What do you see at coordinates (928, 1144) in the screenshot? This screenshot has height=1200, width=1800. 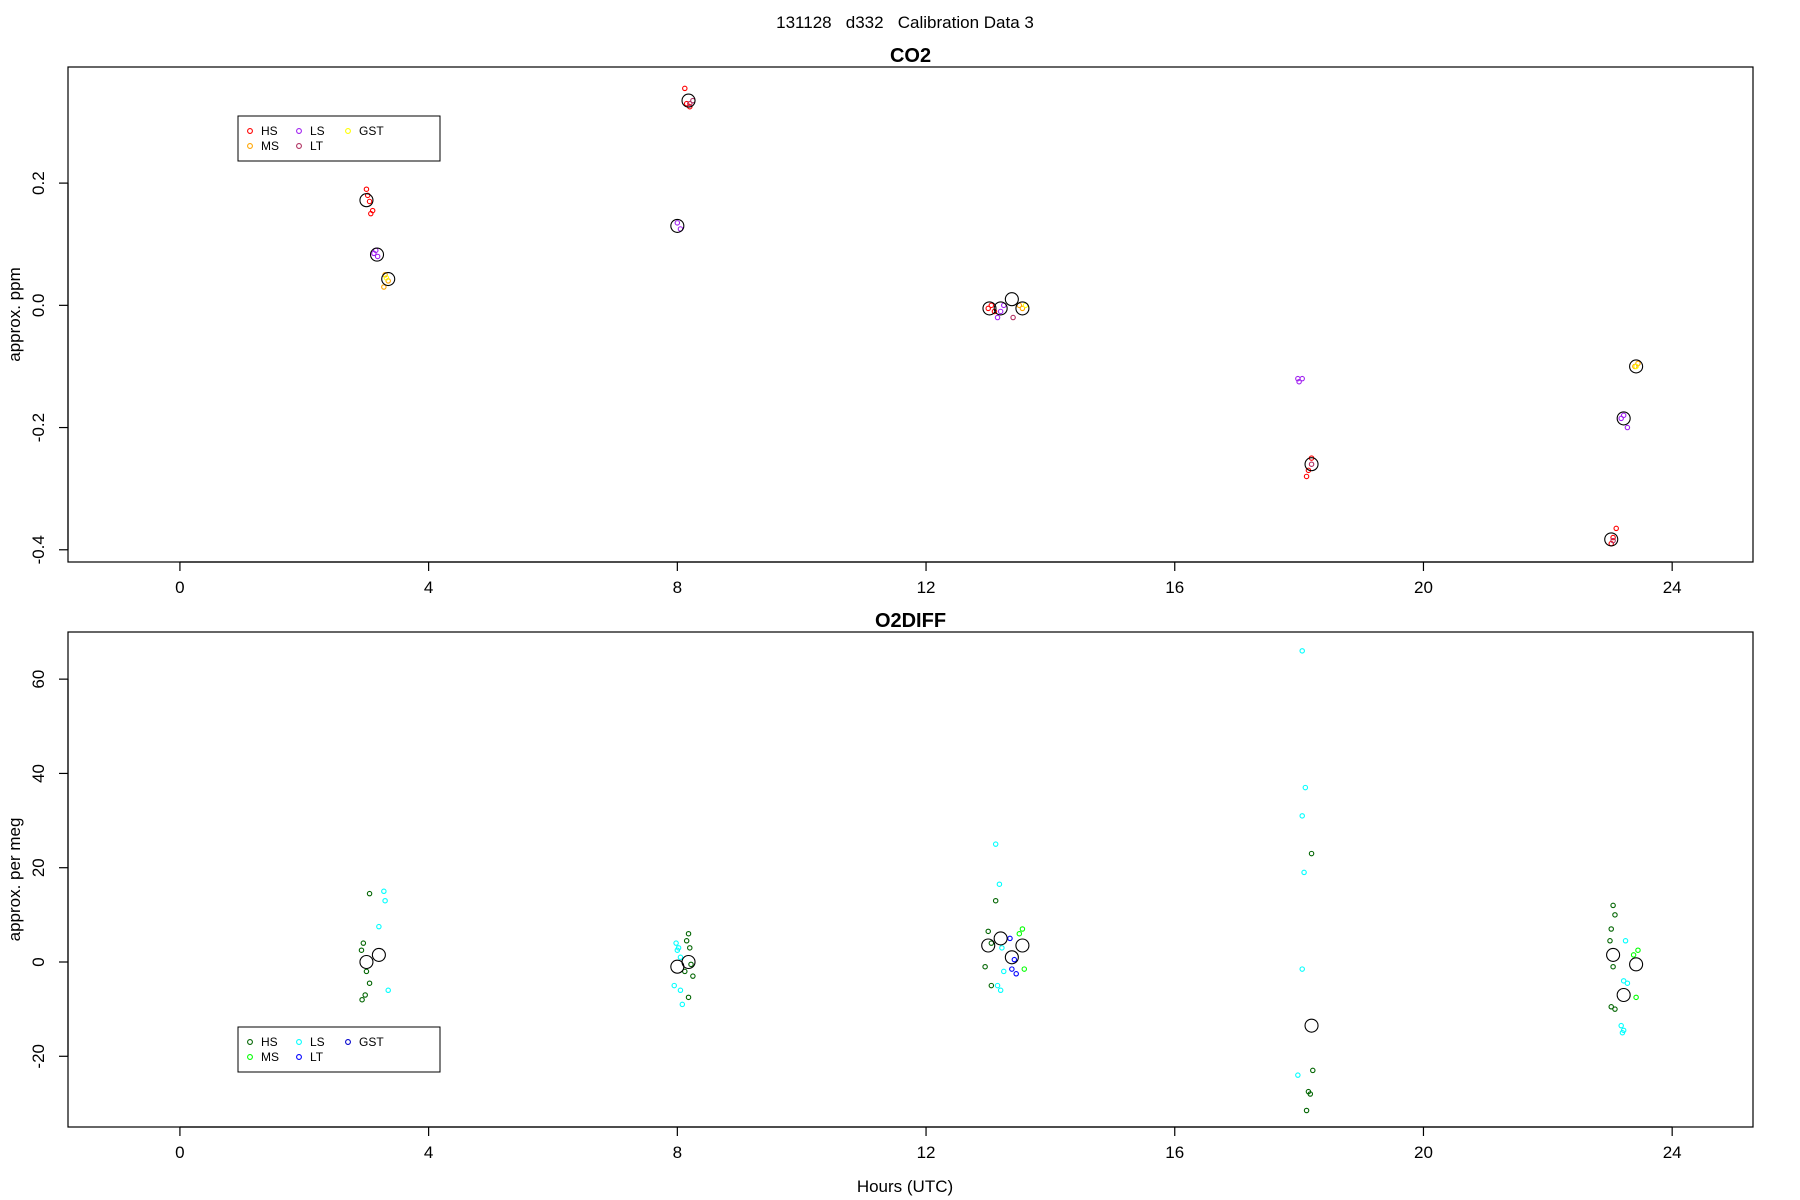 I see `o2diff-x-axis: 0 4 8 12 16 20 24` at bounding box center [928, 1144].